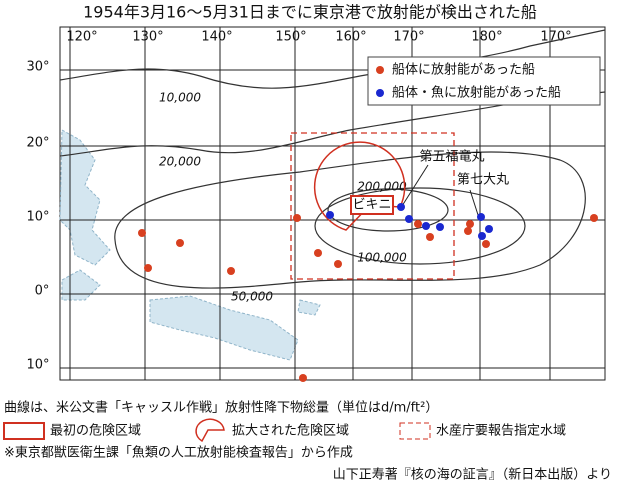  I want to click on zone-label: 最初の危険区域, so click(95, 431).